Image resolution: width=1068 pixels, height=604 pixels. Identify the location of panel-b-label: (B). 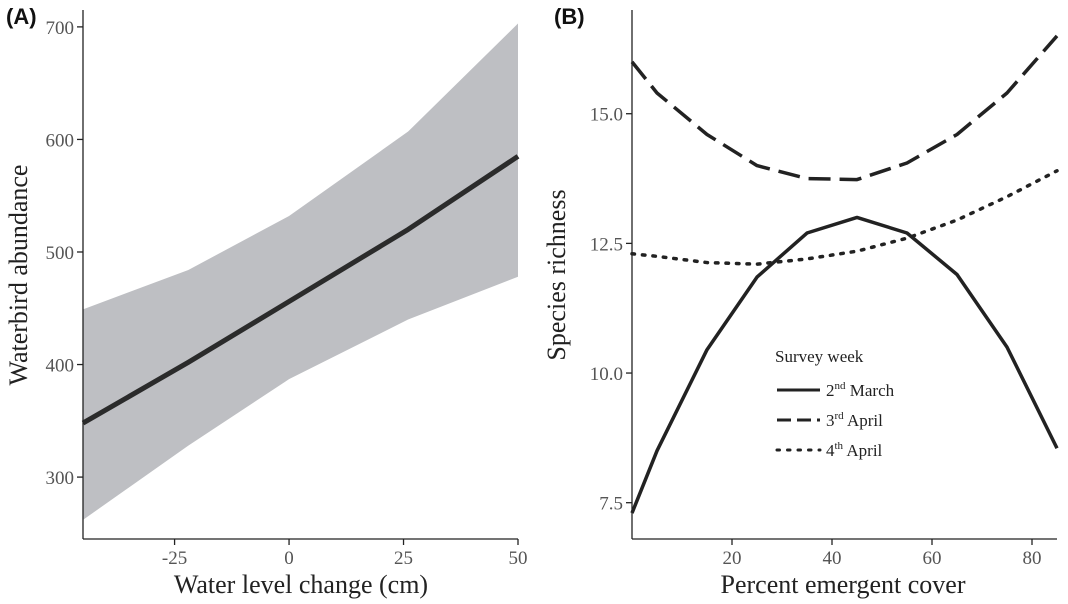
(569, 16).